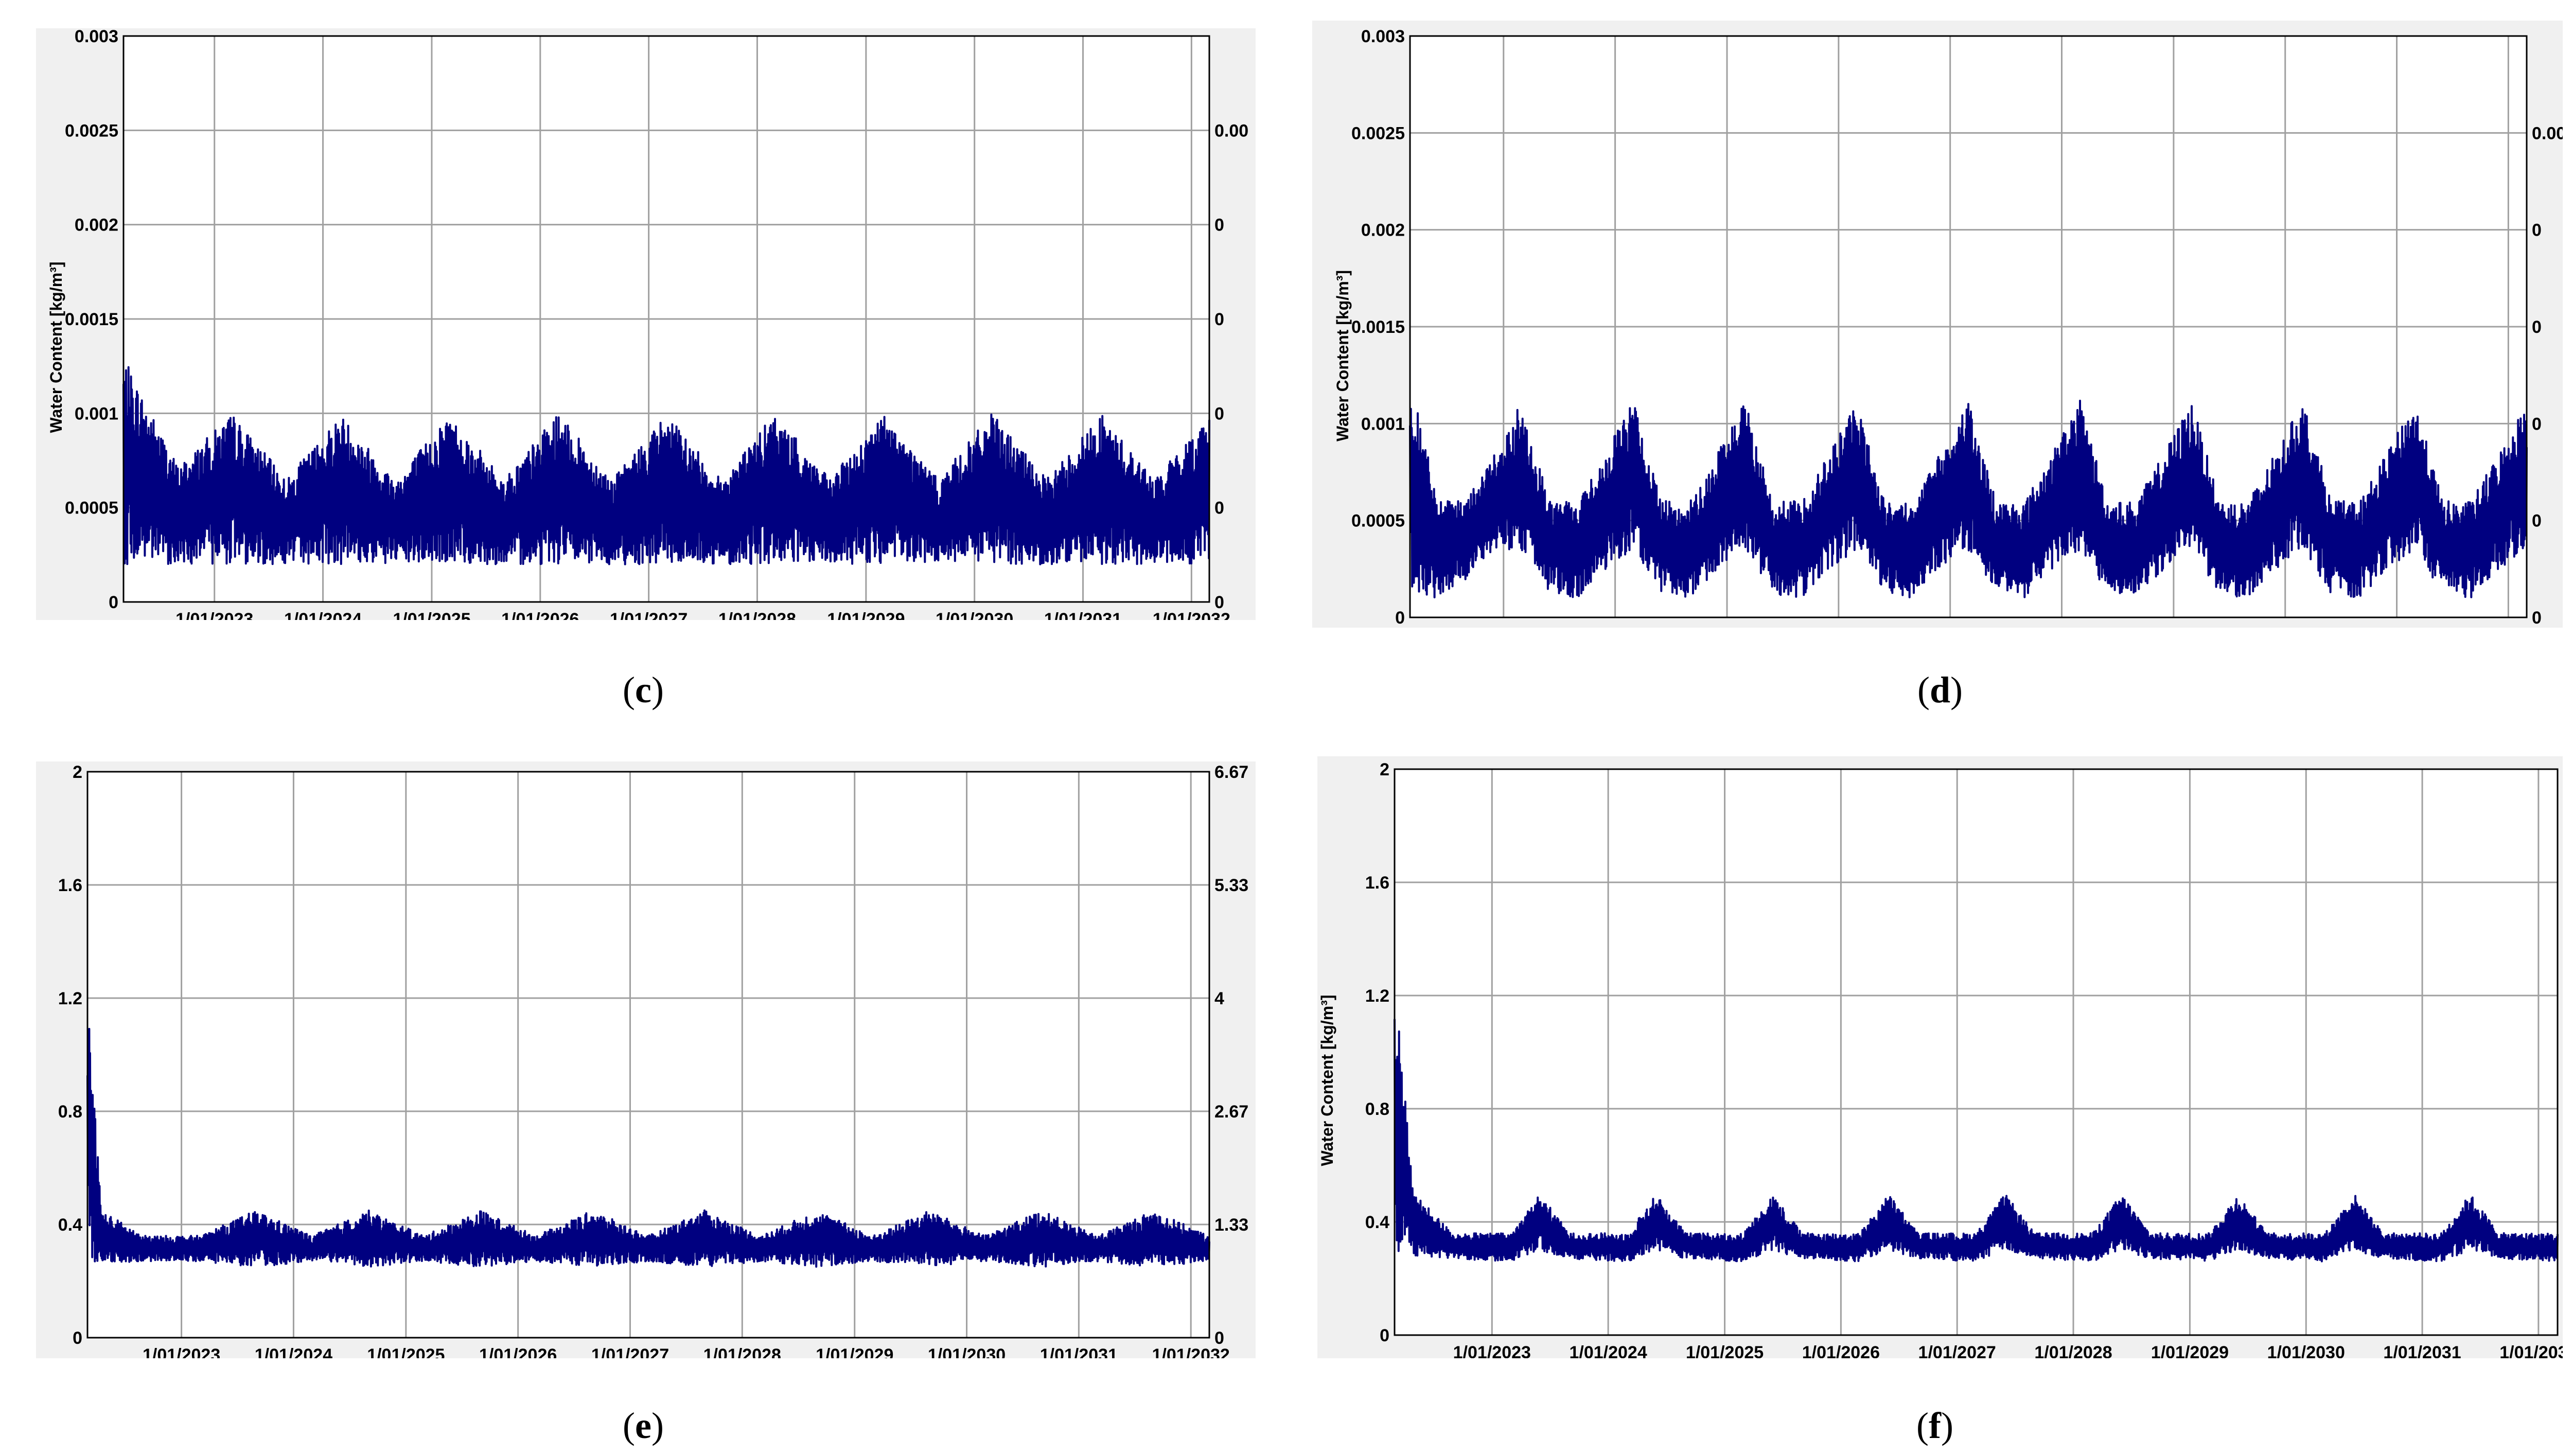  What do you see at coordinates (1231, 1112) in the screenshot?
I see `y2-tick-label: 2.67` at bounding box center [1231, 1112].